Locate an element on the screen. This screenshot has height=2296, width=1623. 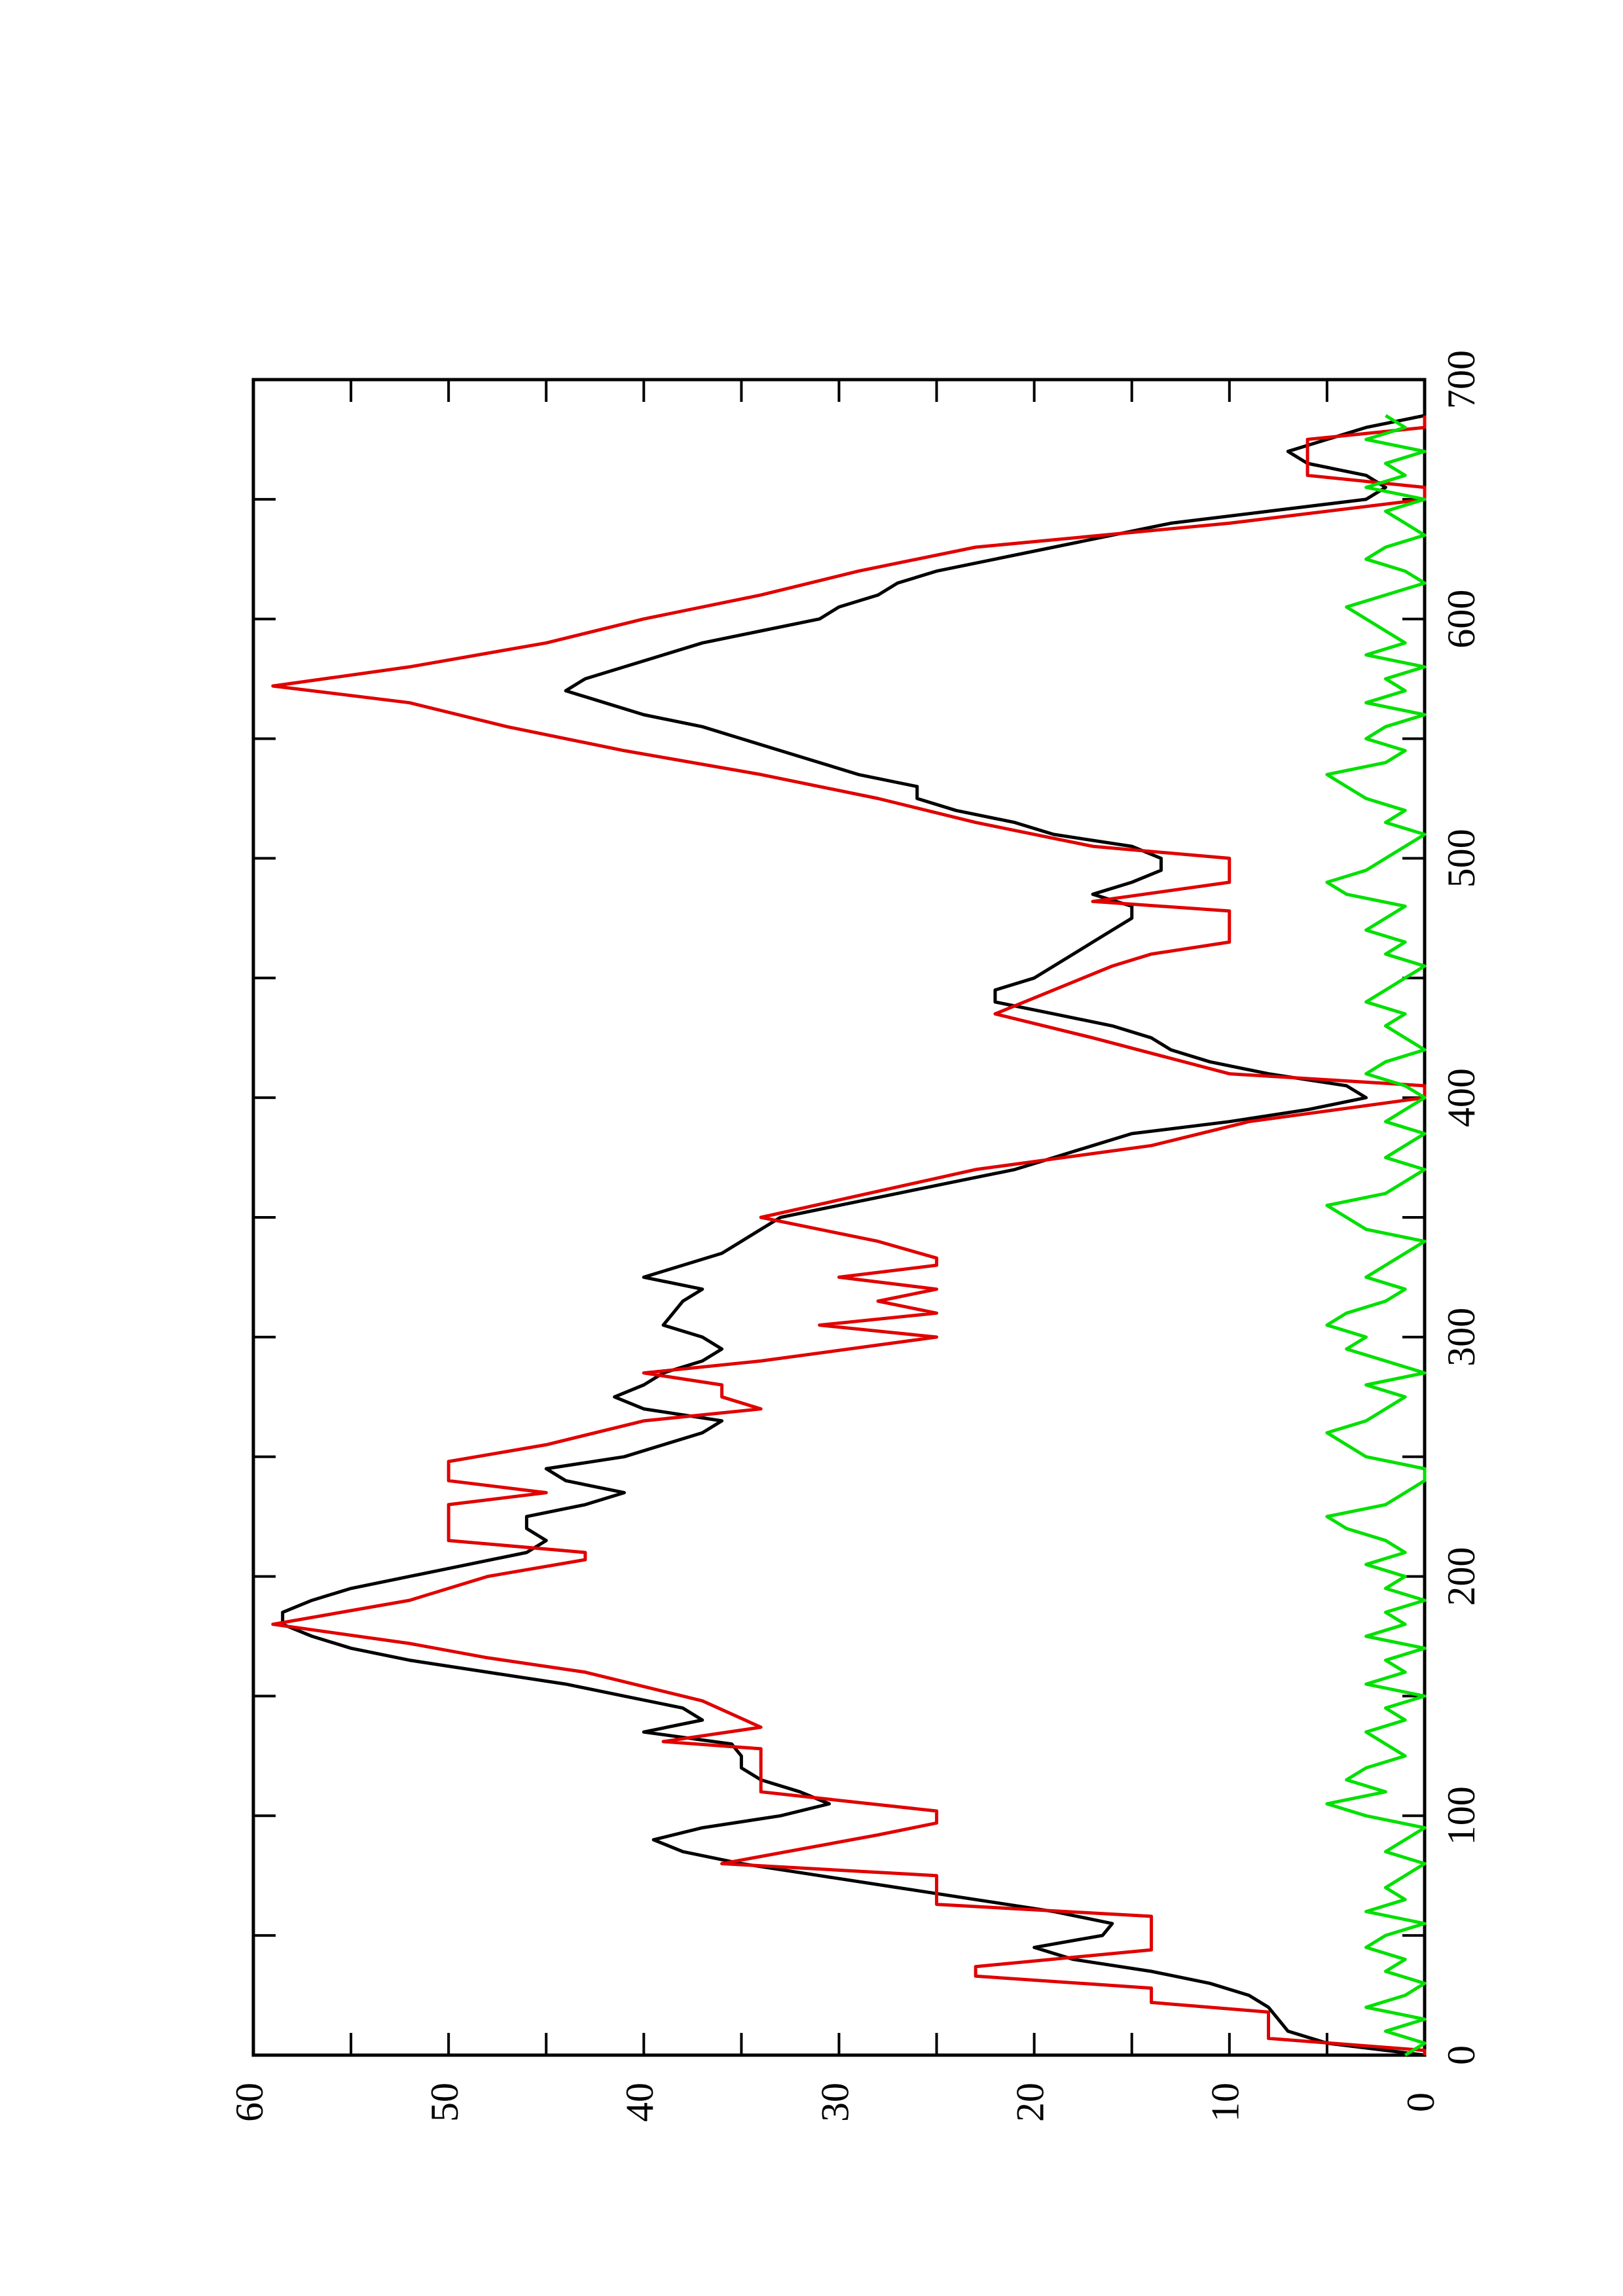
x-tick-label: 300 is located at coordinates (1461, 1337).